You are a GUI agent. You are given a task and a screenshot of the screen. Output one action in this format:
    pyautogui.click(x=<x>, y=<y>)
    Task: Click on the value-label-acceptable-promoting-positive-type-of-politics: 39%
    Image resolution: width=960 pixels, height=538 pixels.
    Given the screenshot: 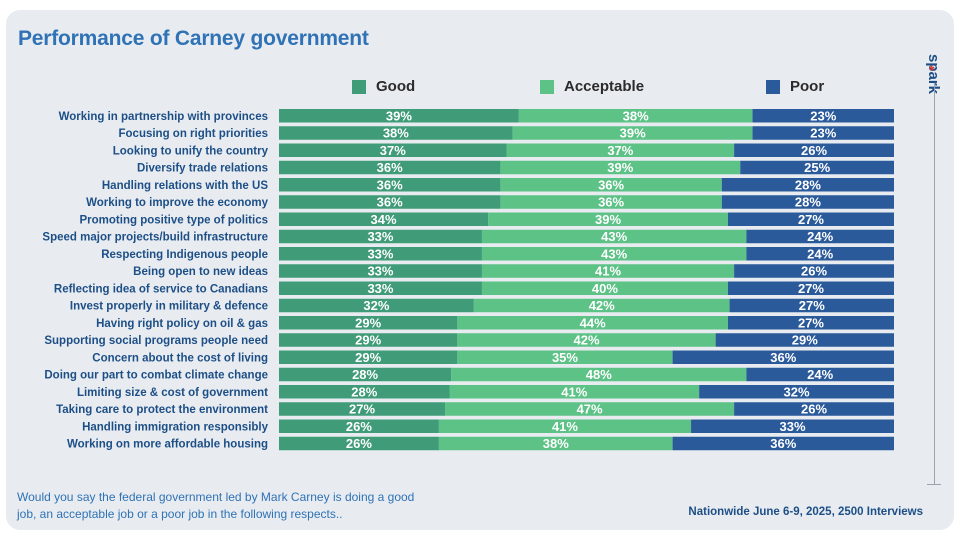 What is the action you would take?
    pyautogui.click(x=608, y=219)
    